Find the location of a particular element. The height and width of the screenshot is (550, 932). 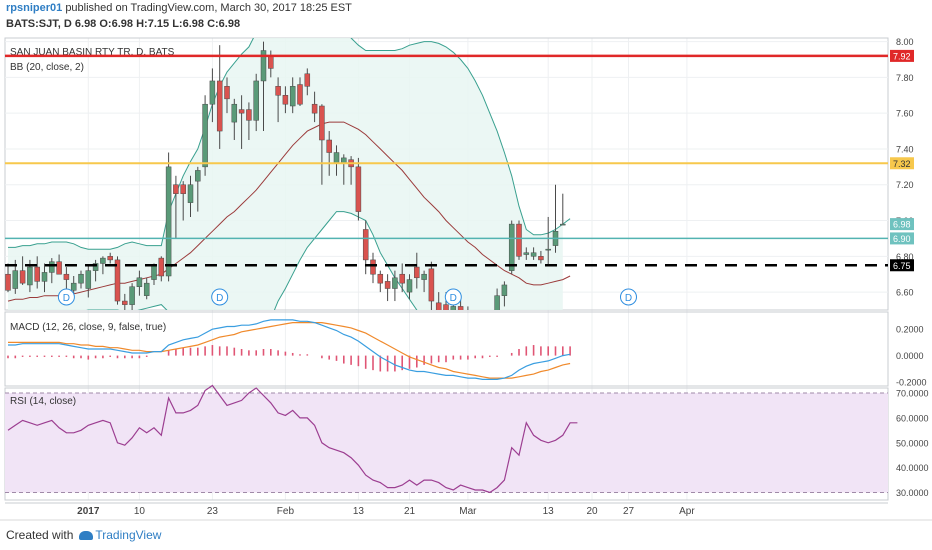

price-tick-label: 7.20 is located at coordinates (905, 185).